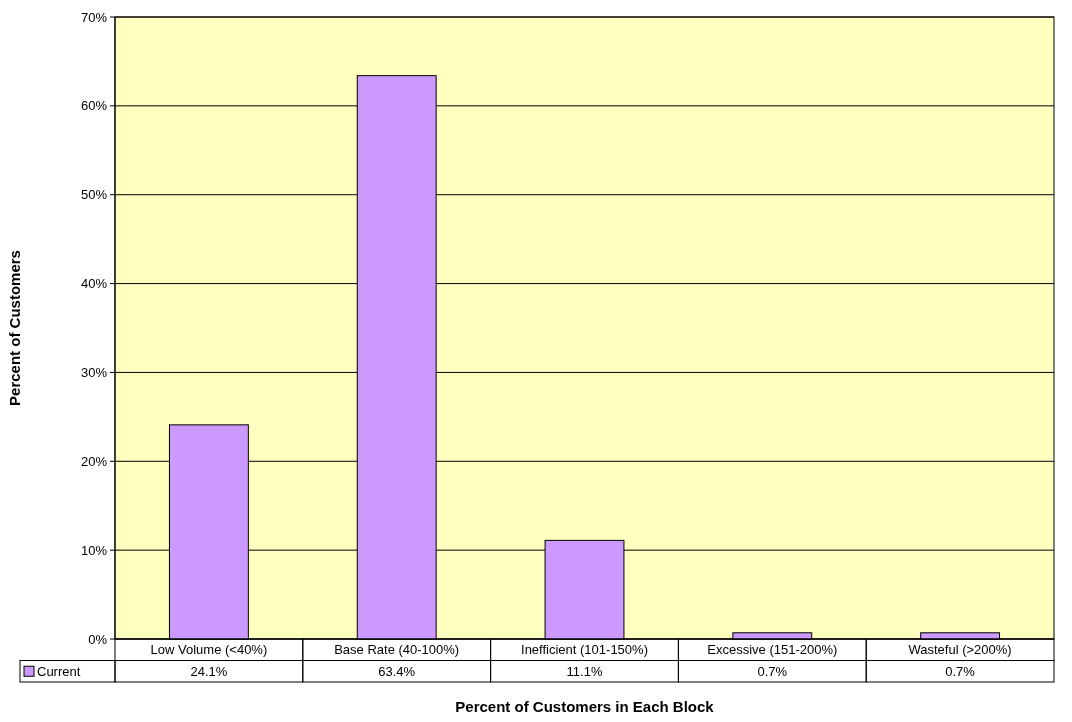 The height and width of the screenshot is (722, 1072). Describe the element at coordinates (94, 550) in the screenshot. I see `y-tick-label: 10%` at that location.